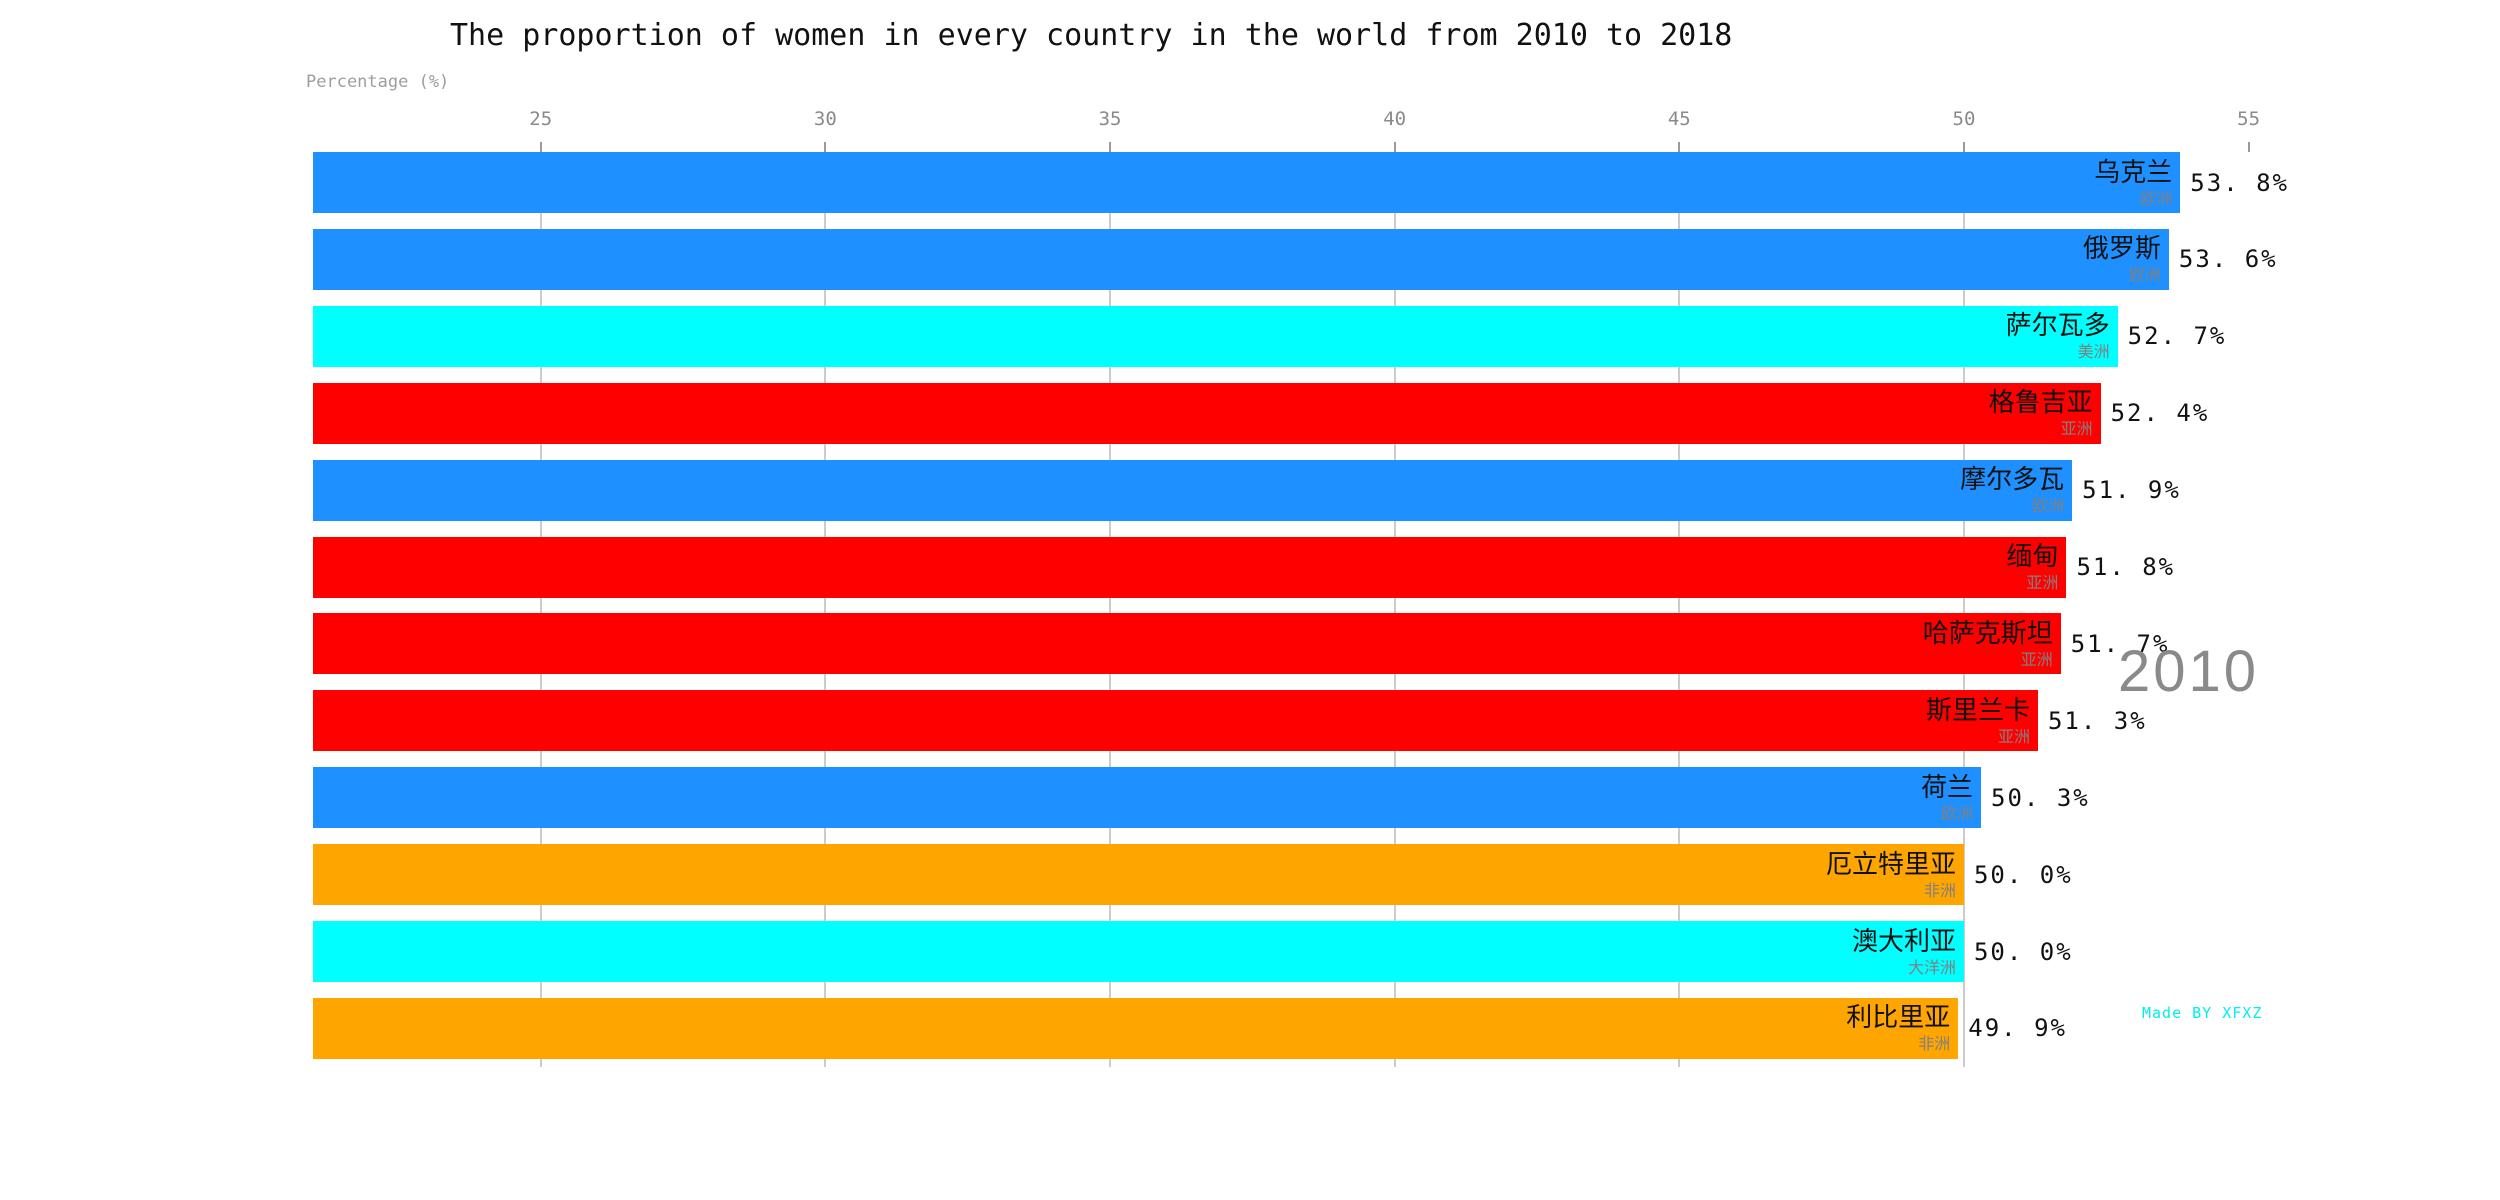  What do you see at coordinates (1987, 633) in the screenshot?
I see `country-label: 哈萨克斯坦` at bounding box center [1987, 633].